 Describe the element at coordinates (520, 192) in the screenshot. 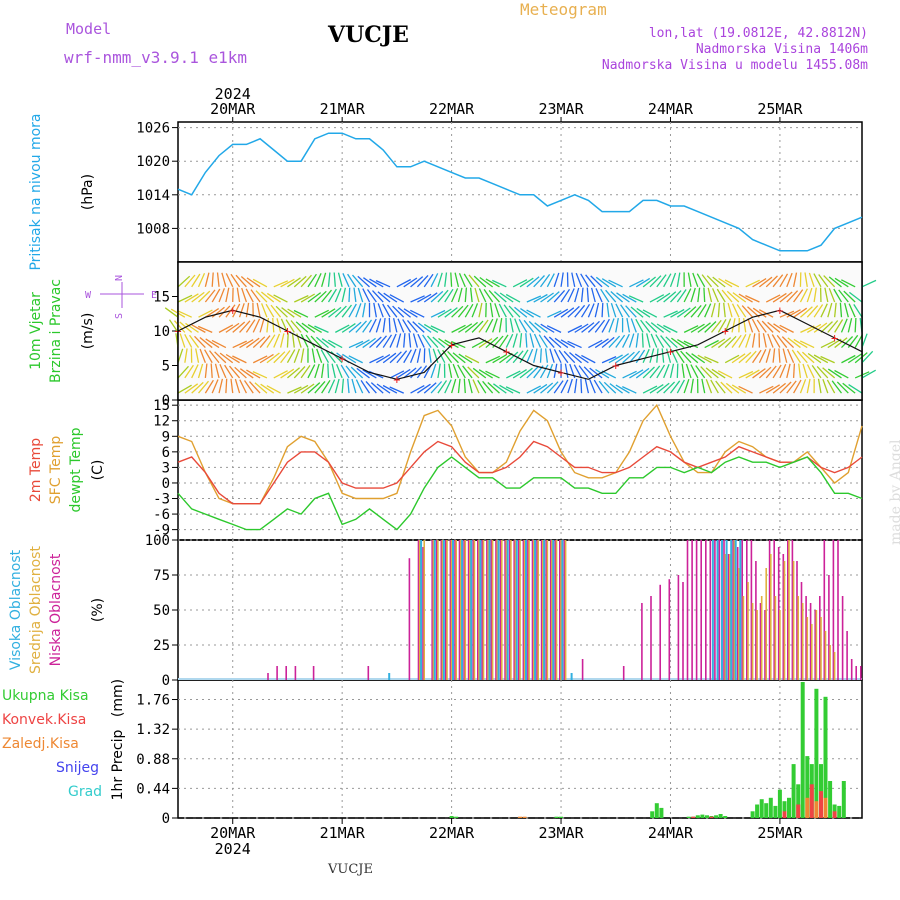

I see `panel-frame` at that location.